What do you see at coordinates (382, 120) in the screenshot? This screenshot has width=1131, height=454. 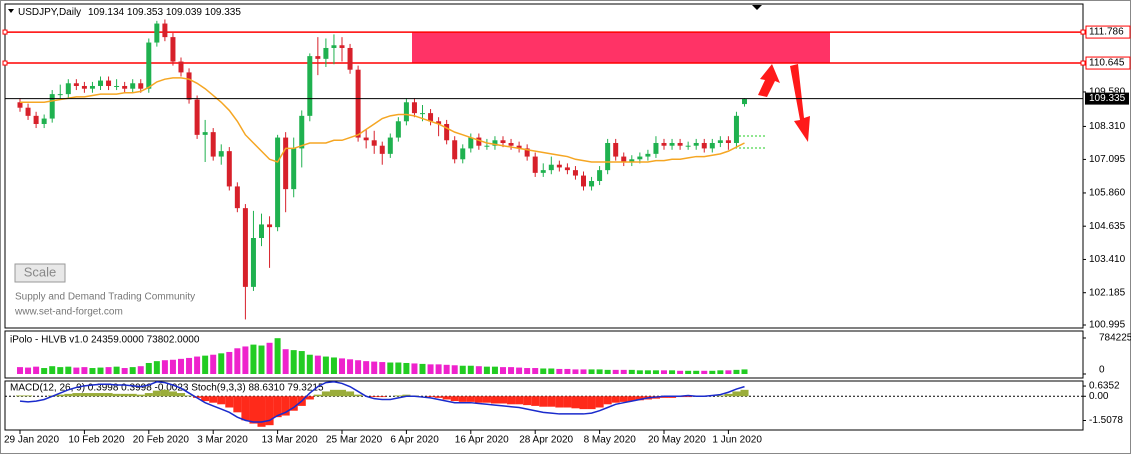 I see `moving-average` at bounding box center [382, 120].